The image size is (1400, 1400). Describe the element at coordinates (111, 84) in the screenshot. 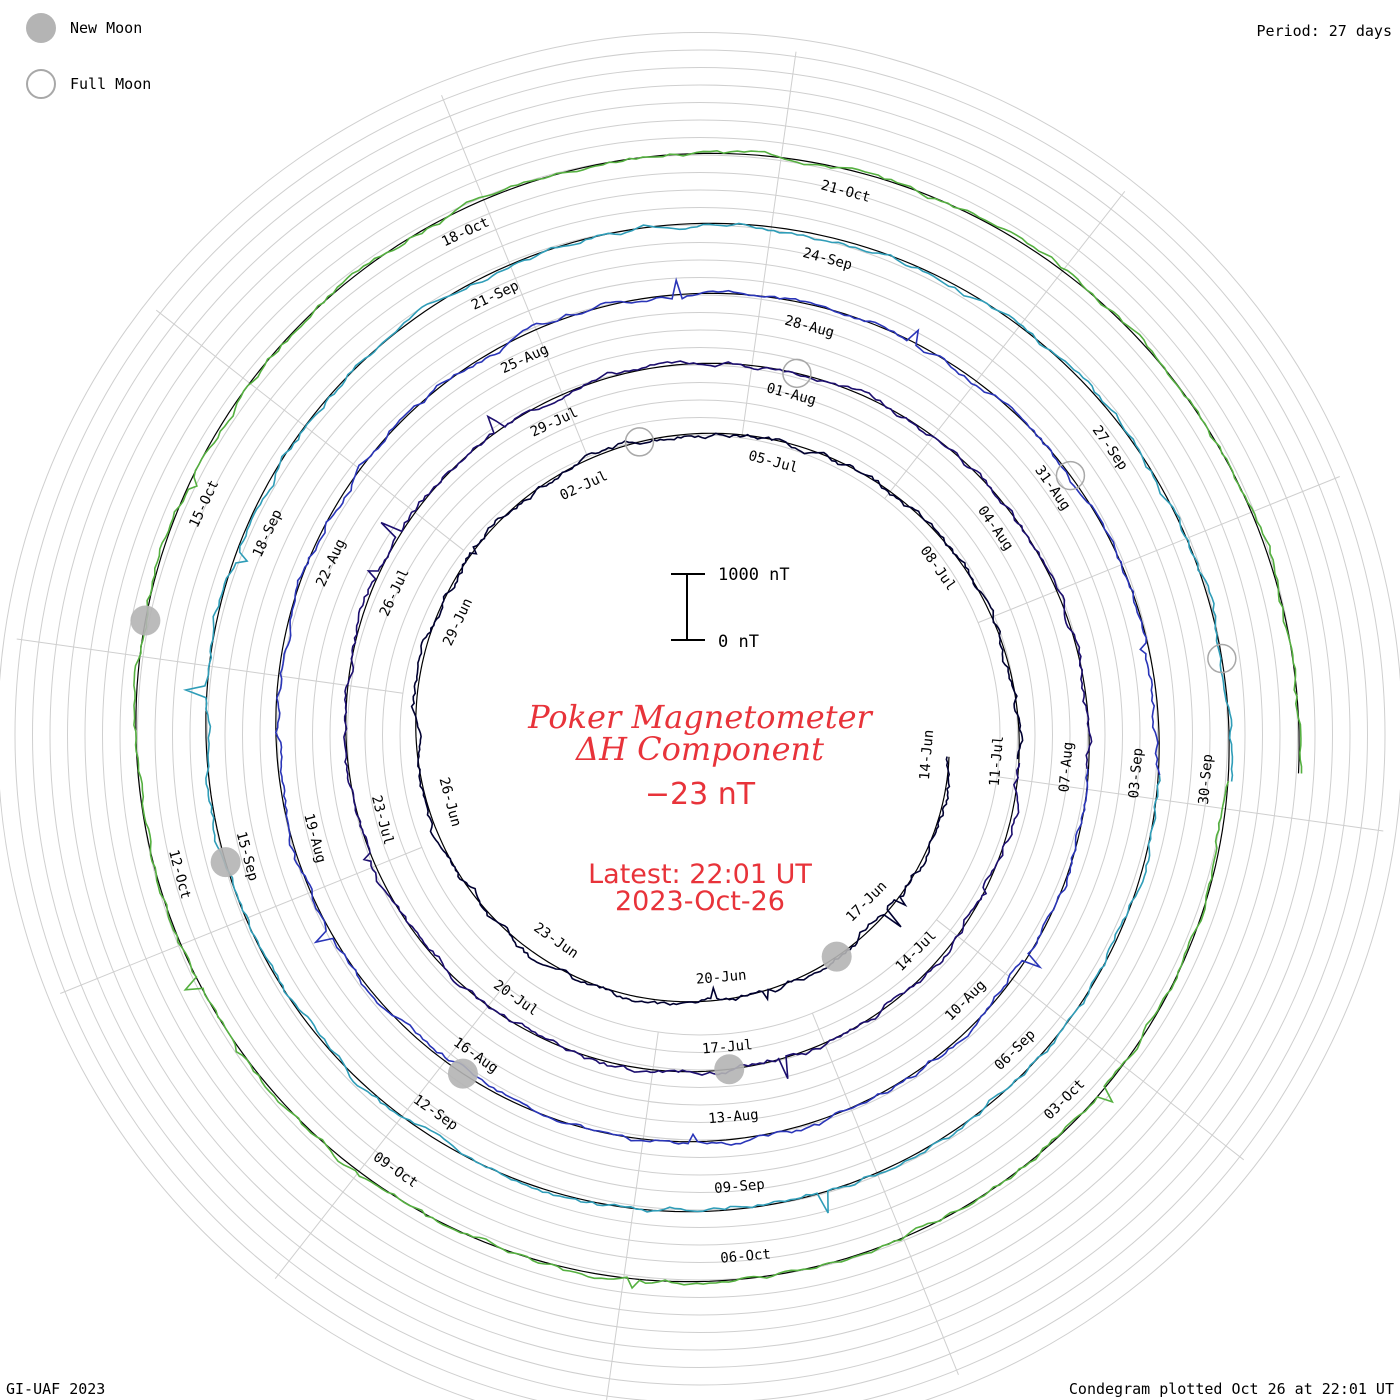

I see `legend-full-moon-label: Full Moon` at that location.